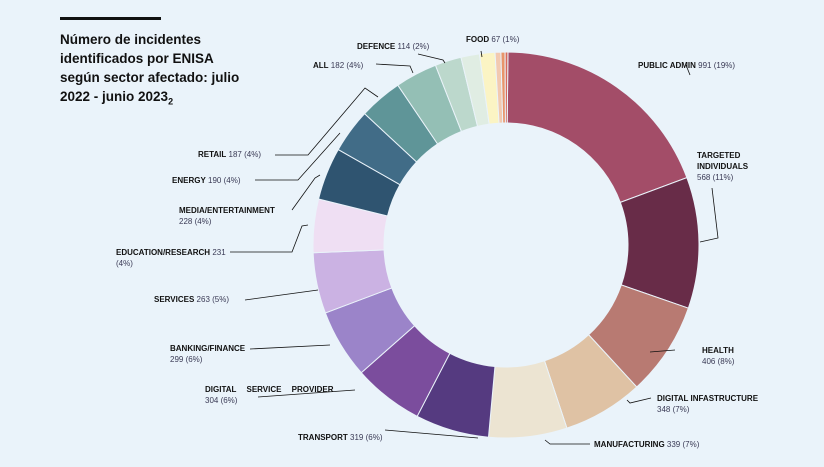  Describe the element at coordinates (227, 216) in the screenshot. I see `label-media-entertainment: MEDIA/ENTERTAINMENT 228 (4%)` at that location.